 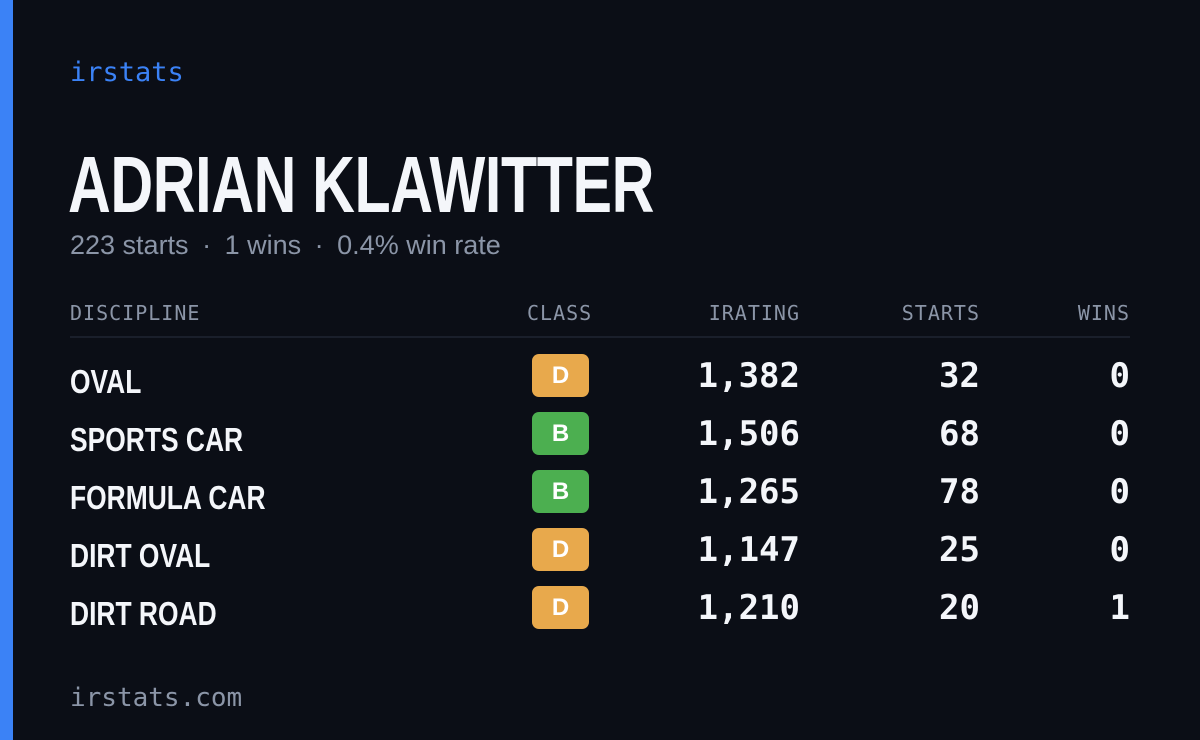 What do you see at coordinates (940, 313) in the screenshot?
I see `header-starts: STARTS` at bounding box center [940, 313].